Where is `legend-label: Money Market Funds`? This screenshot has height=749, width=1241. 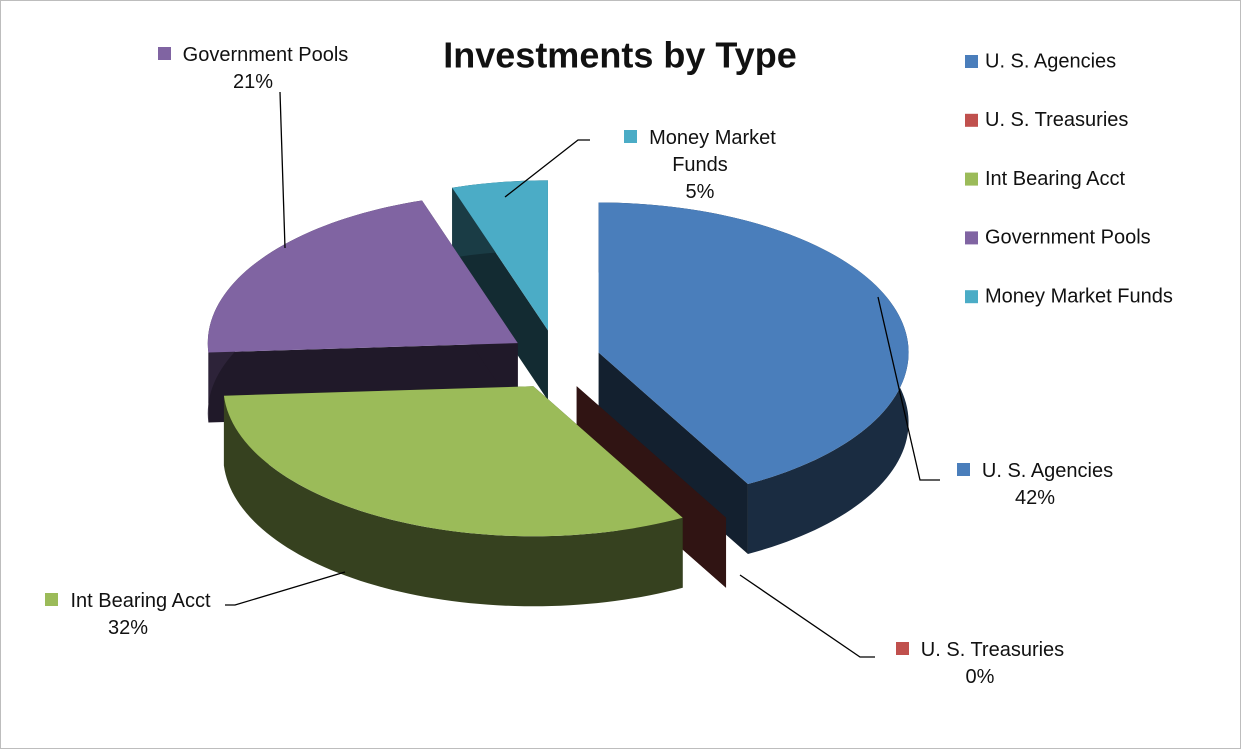 legend-label: Money Market Funds is located at coordinates (1079, 296).